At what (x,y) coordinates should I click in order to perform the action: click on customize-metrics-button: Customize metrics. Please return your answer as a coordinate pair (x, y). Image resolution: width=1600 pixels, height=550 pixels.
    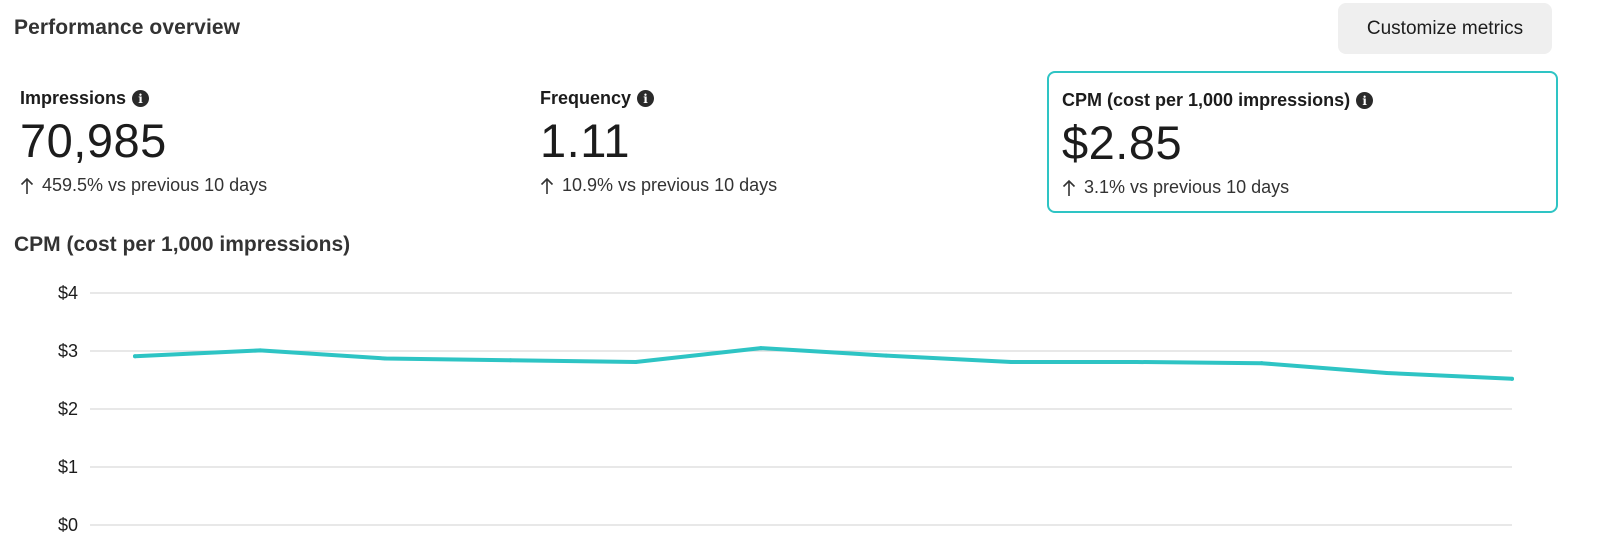
    Looking at the image, I should click on (1445, 28).